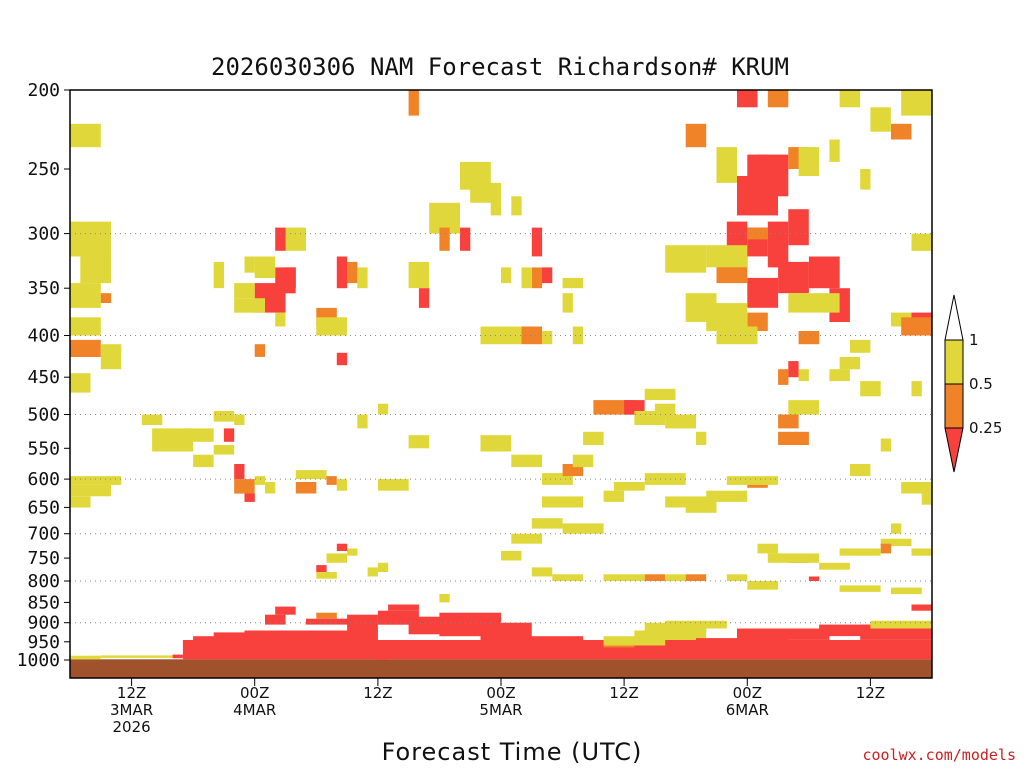 This screenshot has height=768, width=1024. Describe the element at coordinates (985, 428) in the screenshot. I see `colorbar-label: 0.25` at that location.